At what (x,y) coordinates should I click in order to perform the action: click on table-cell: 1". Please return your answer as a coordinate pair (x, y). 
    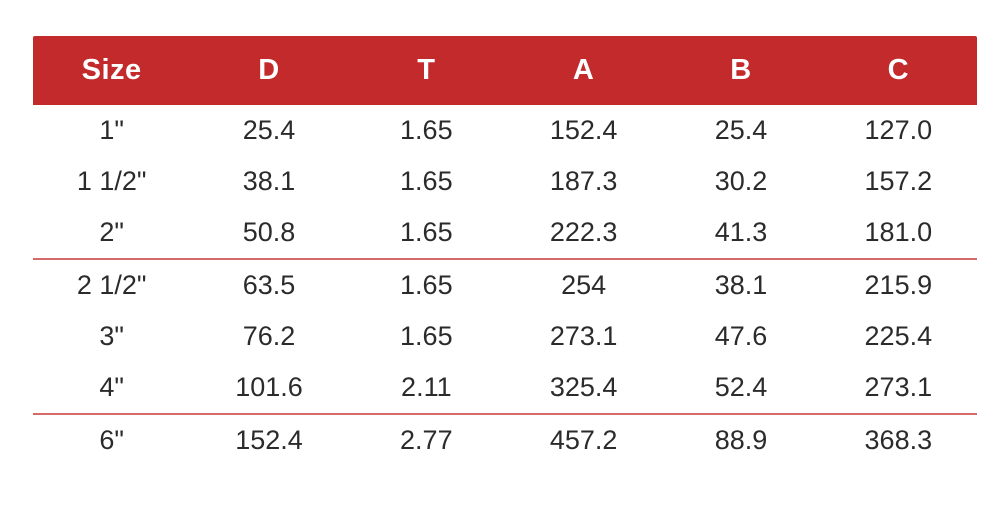
    Looking at the image, I should click on (111, 130).